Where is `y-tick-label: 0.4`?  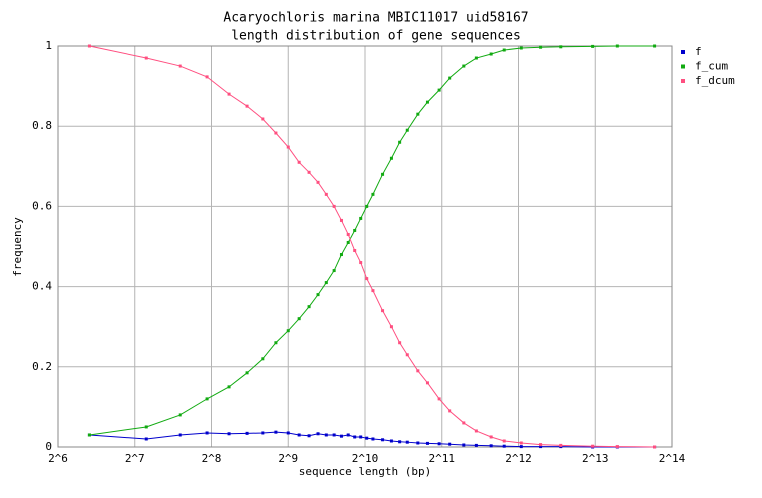
y-tick-label: 0.4 is located at coordinates (42, 286).